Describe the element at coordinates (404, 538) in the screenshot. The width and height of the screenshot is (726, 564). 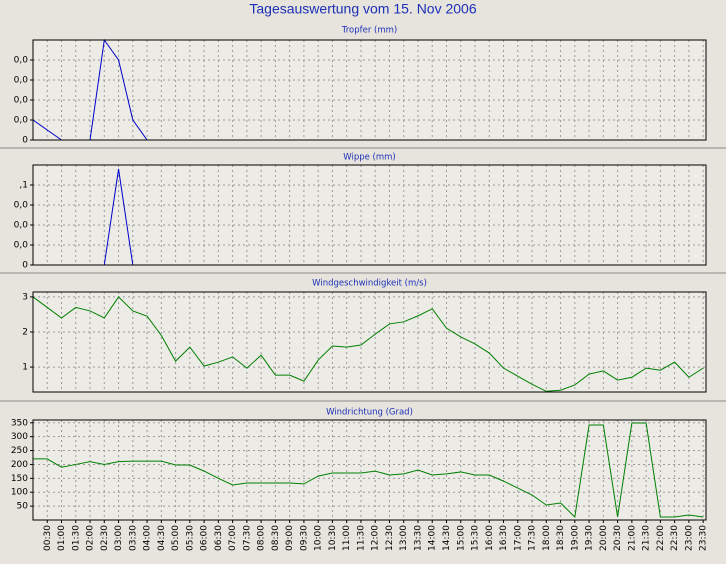
I see `x-tick-label: 13:00` at that location.